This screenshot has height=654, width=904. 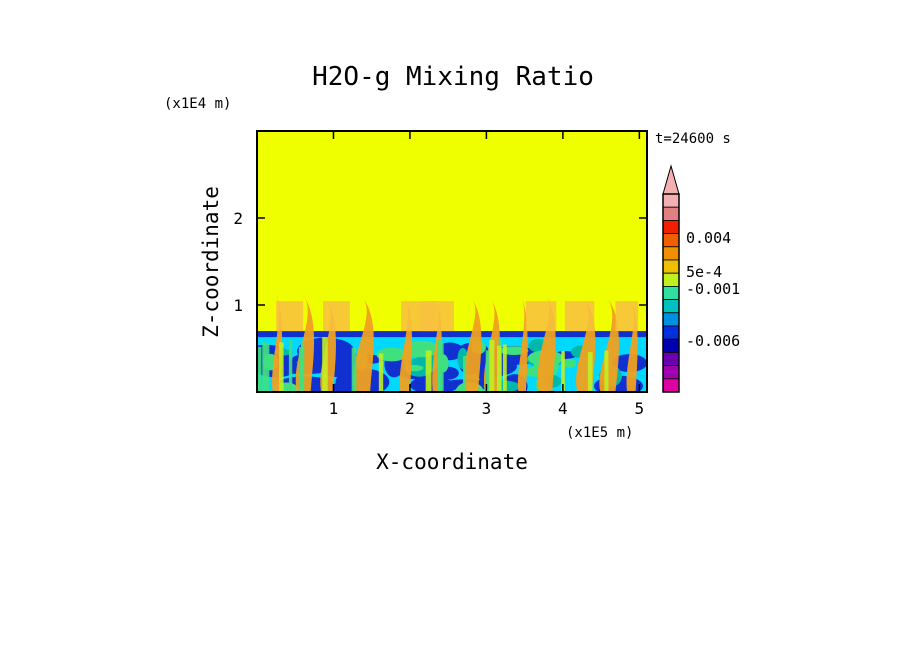 I want to click on colorbar-frame, so click(x=671, y=293).